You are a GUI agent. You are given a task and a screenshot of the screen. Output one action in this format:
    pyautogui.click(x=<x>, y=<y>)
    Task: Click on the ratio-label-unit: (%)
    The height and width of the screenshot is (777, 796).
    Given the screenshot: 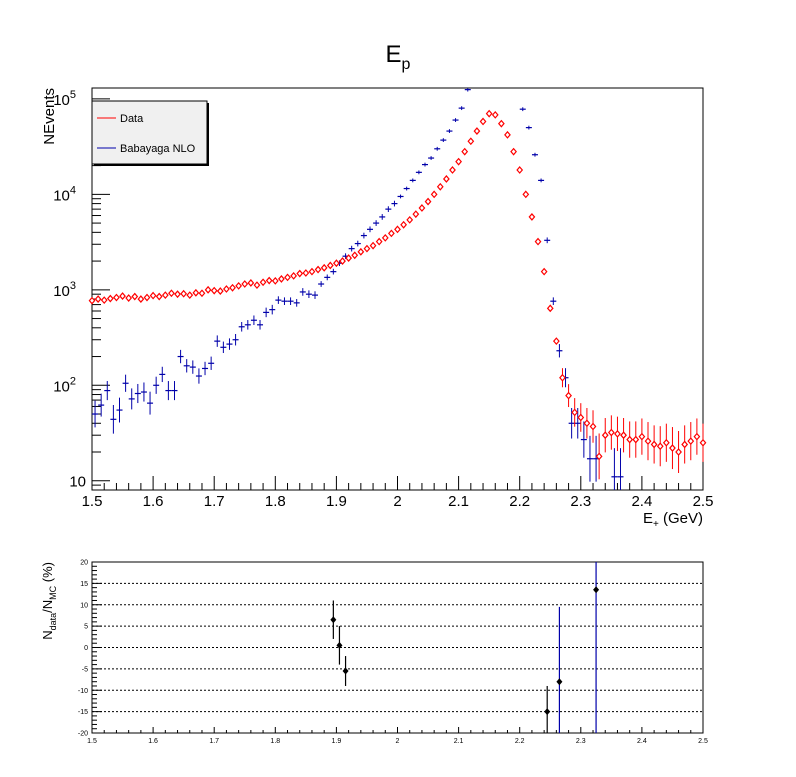 What is the action you would take?
    pyautogui.click(x=47, y=574)
    